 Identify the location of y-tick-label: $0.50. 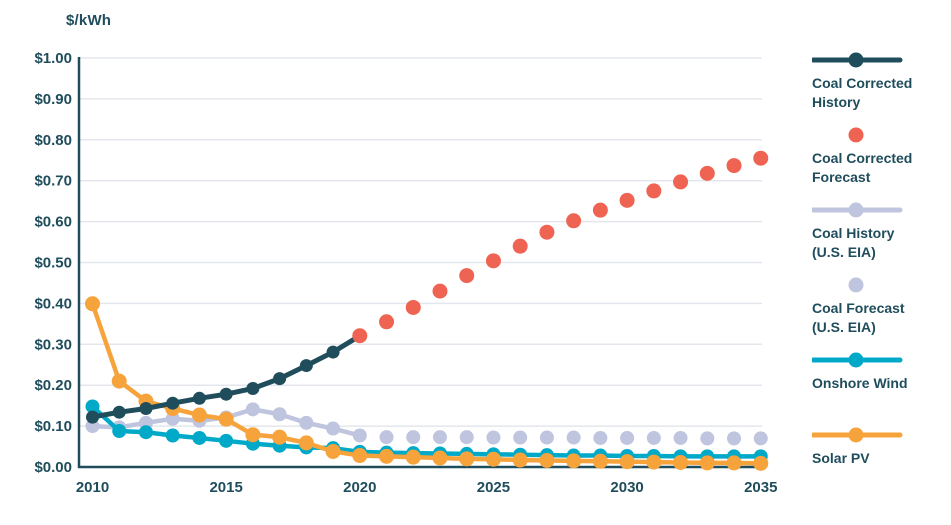
(53, 263).